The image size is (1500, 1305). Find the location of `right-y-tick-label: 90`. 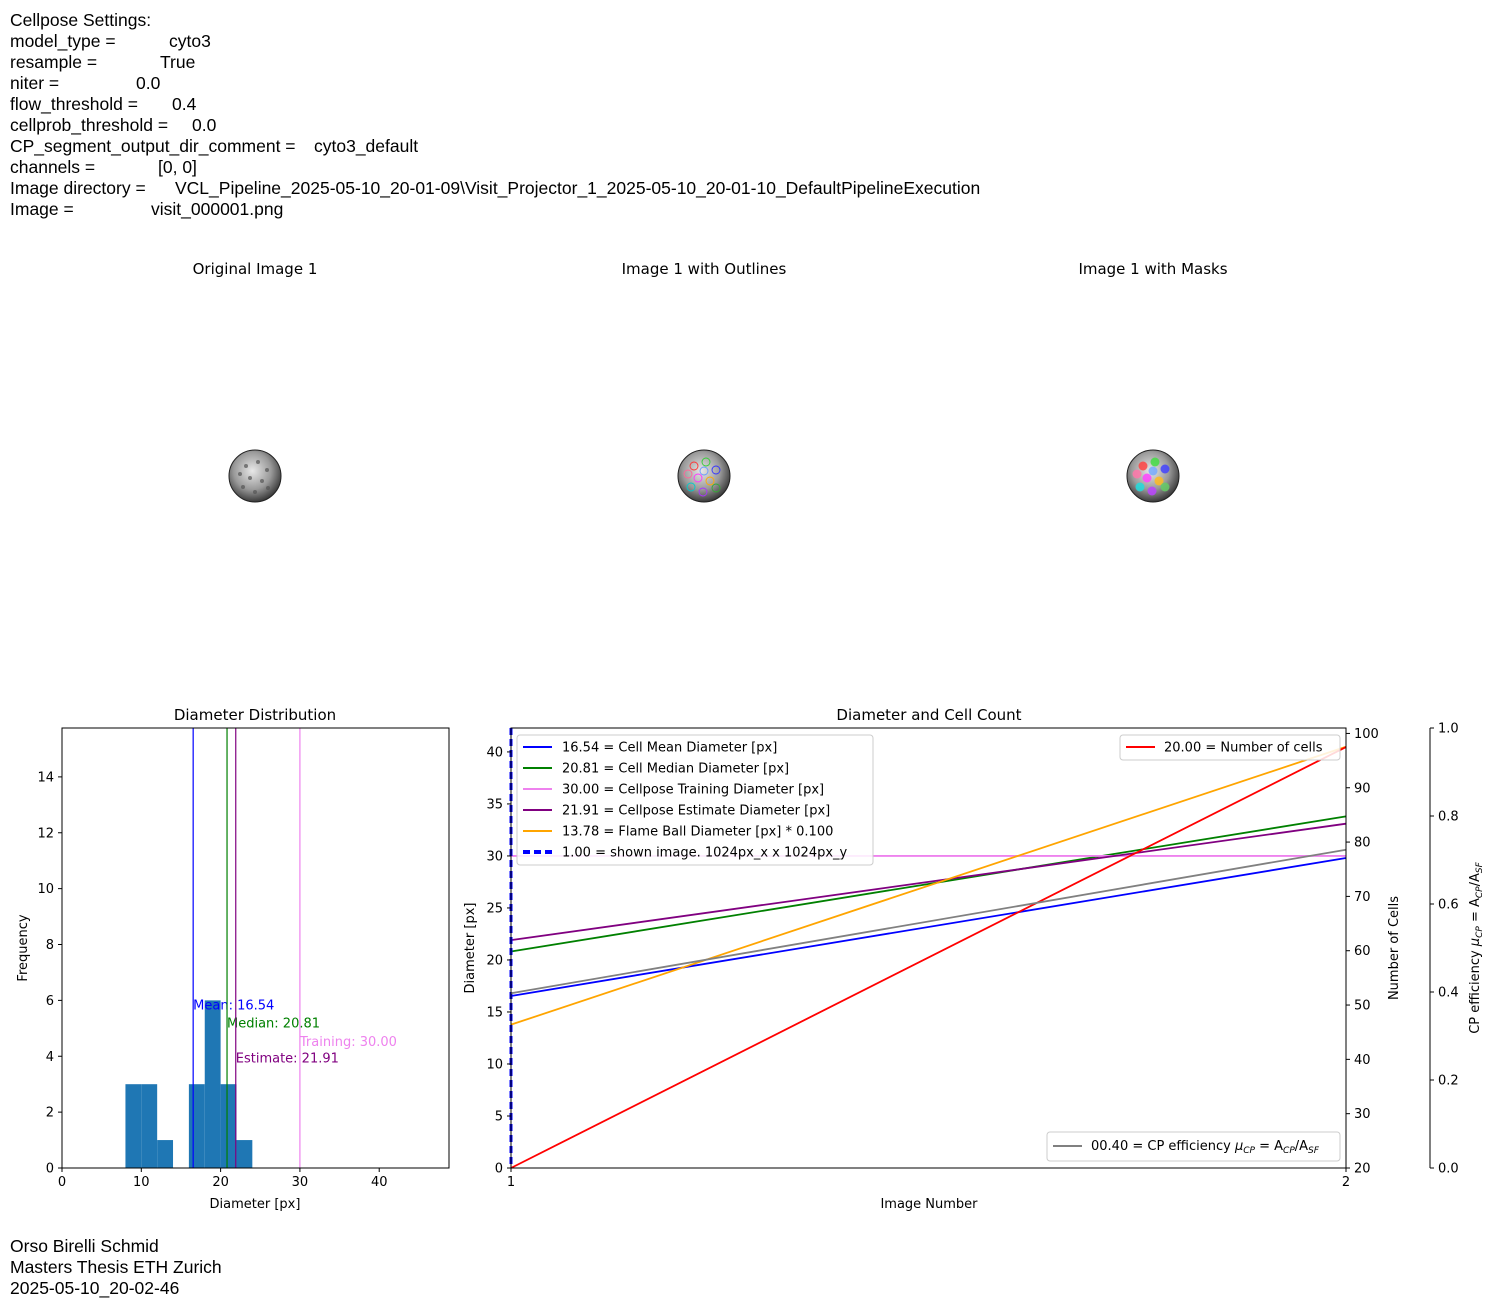

right-y-tick-label: 90 is located at coordinates (1362, 788).